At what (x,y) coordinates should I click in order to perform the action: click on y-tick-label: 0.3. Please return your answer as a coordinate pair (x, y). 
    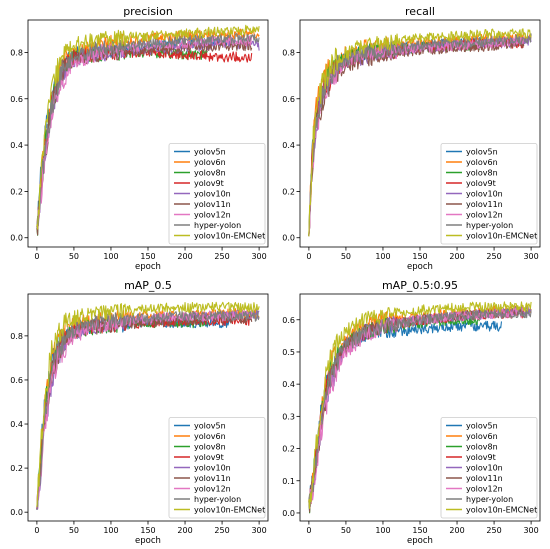
    Looking at the image, I should click on (288, 416).